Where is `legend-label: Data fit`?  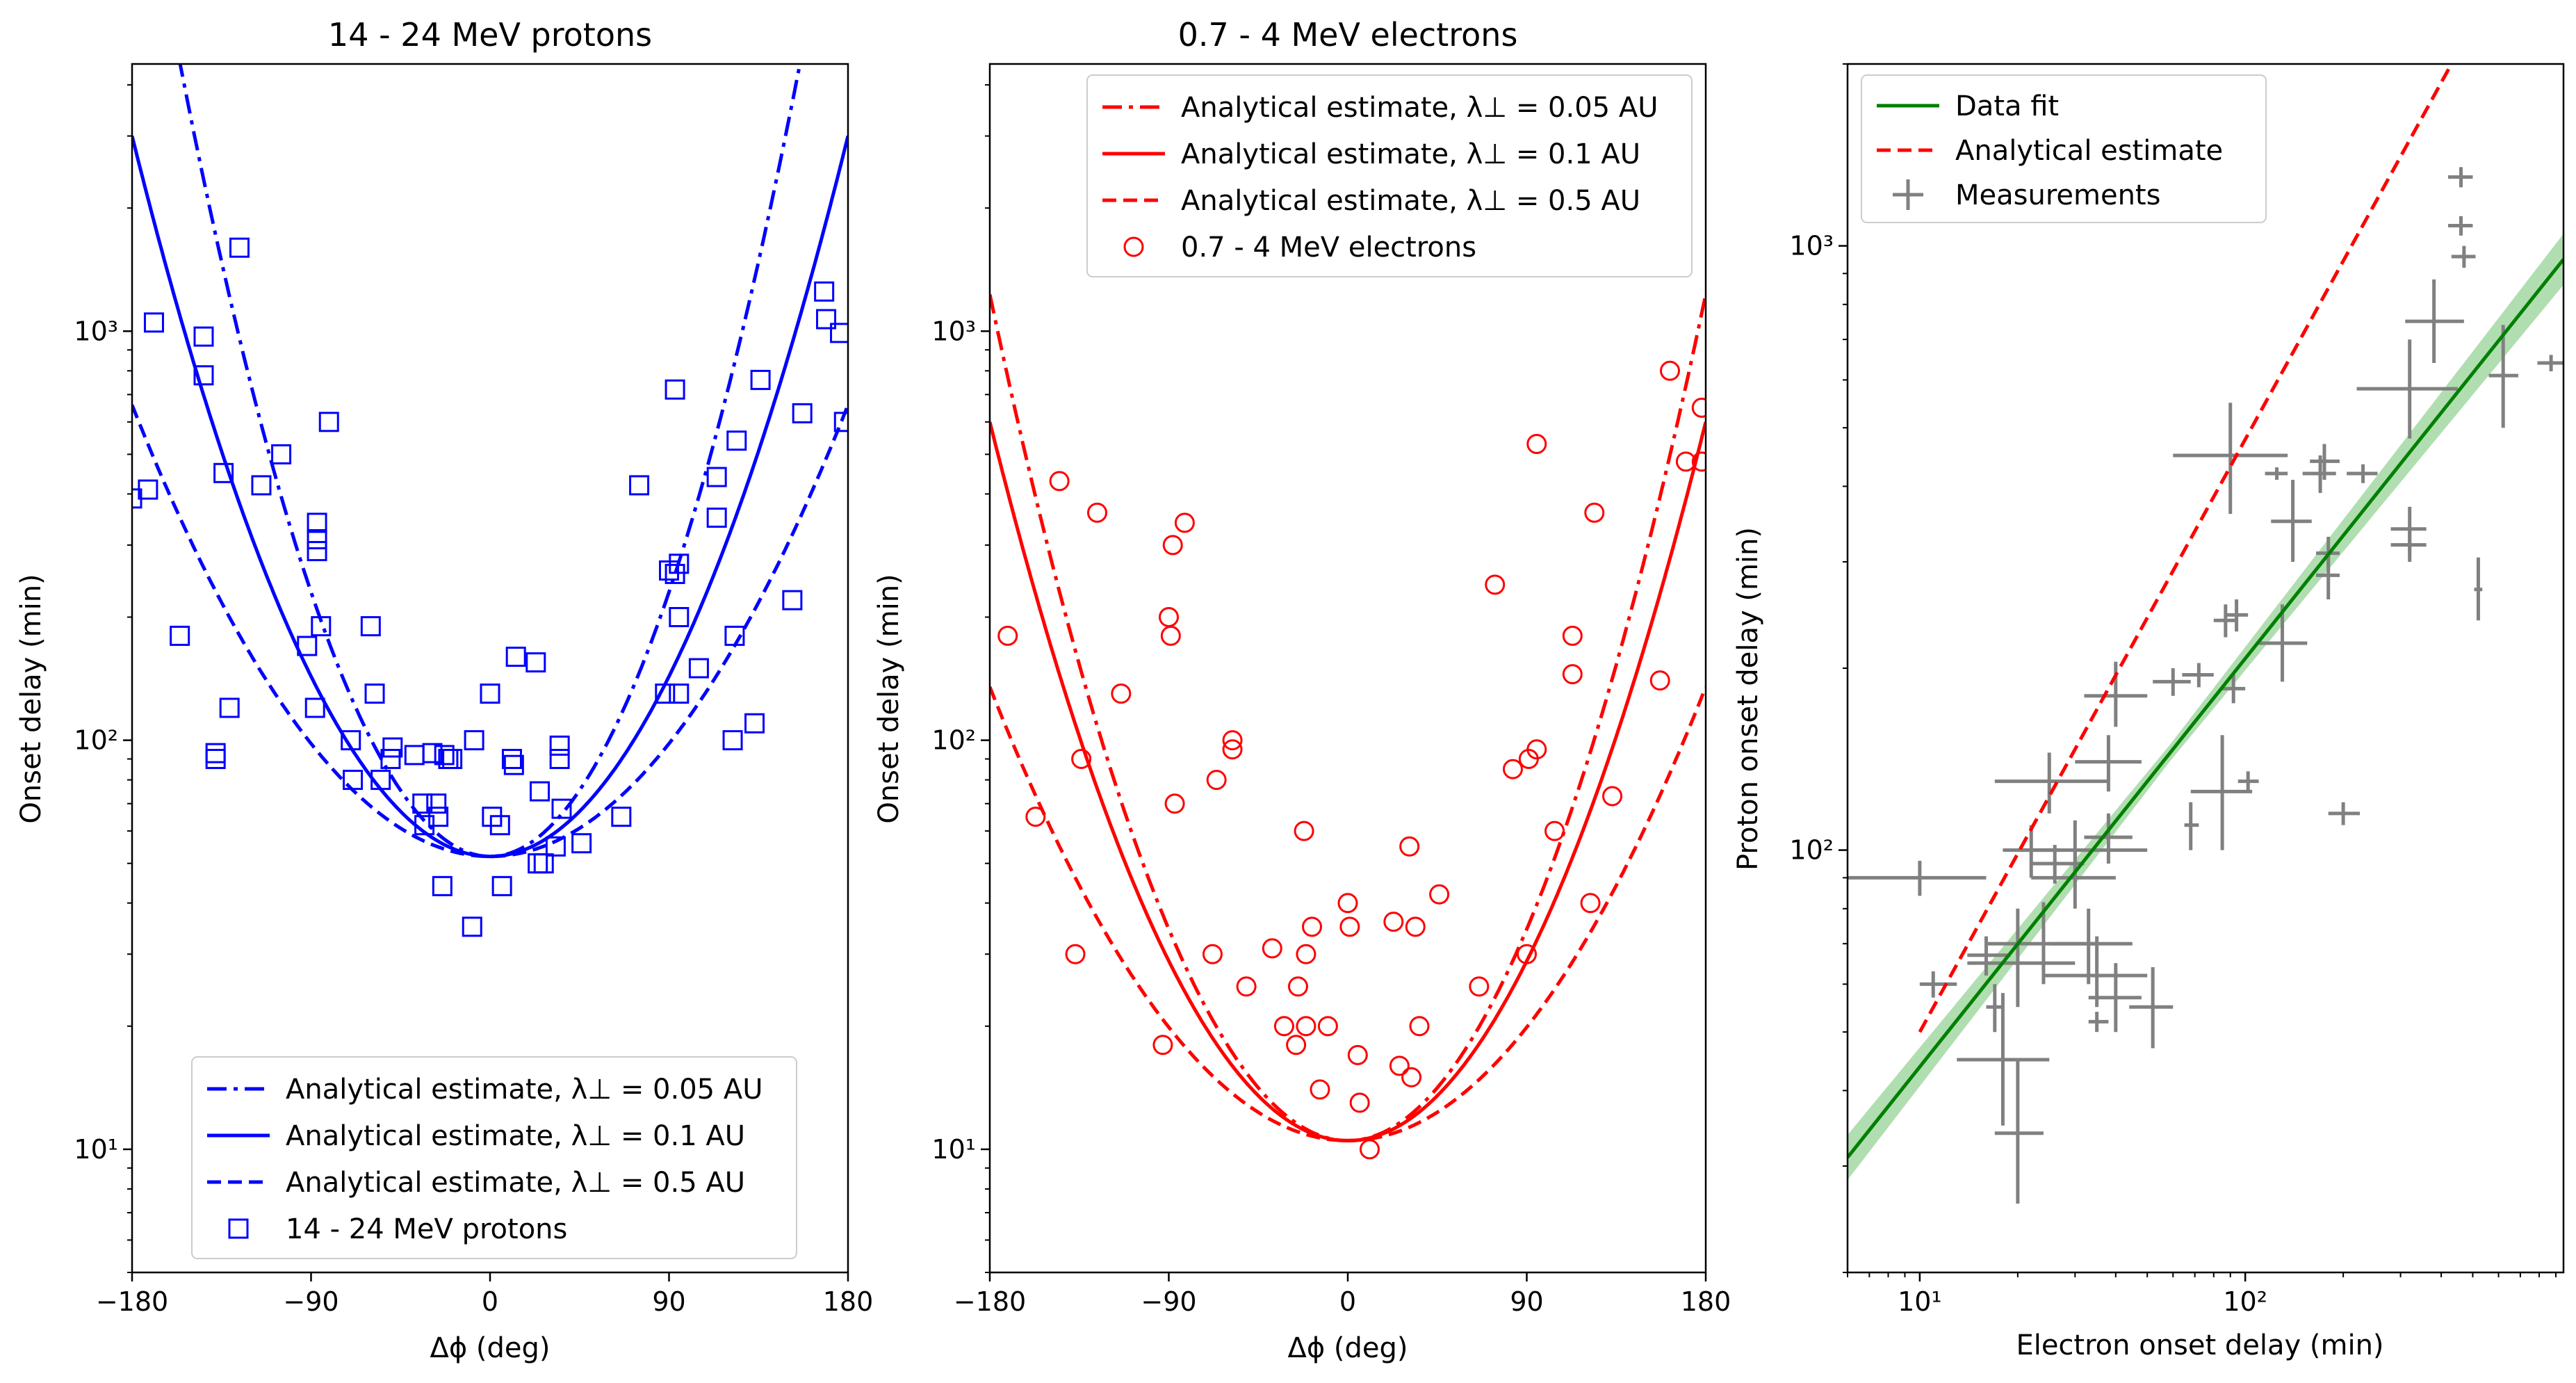
legend-label: Data fit is located at coordinates (2007, 106).